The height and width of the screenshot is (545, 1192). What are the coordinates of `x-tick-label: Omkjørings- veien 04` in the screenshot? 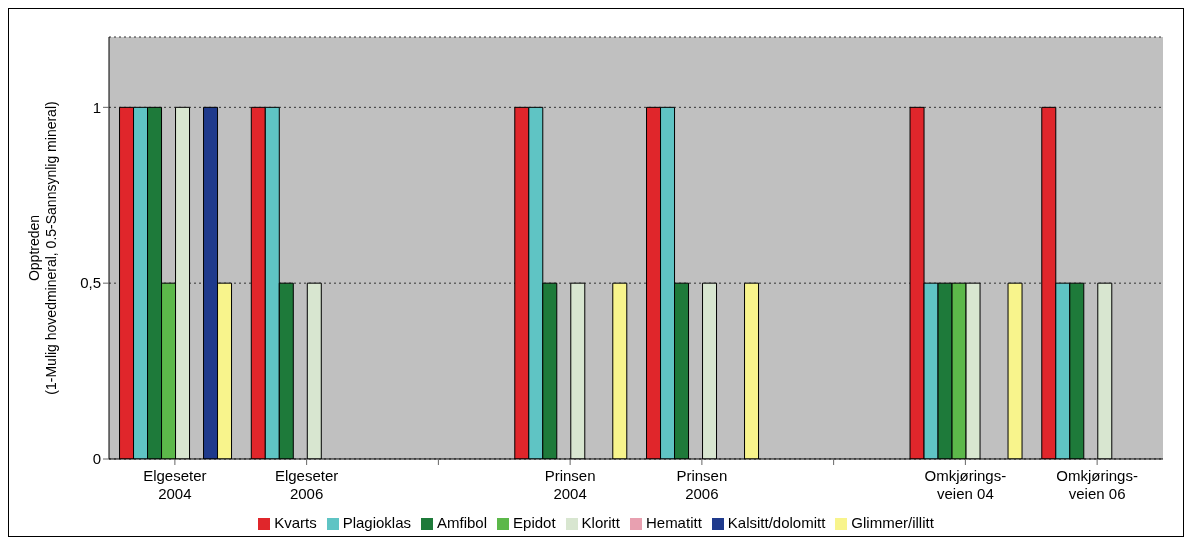 It's located at (965, 484).